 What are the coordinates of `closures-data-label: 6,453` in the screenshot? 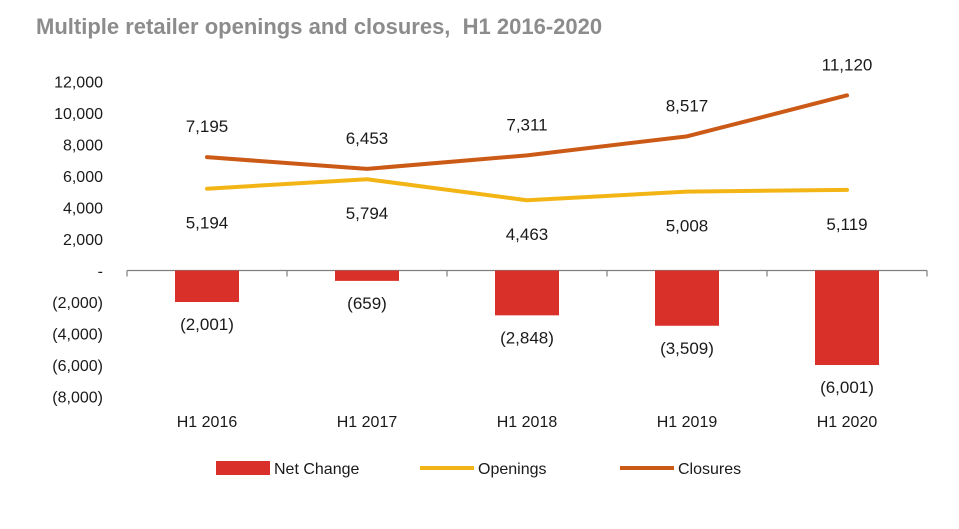 It's located at (367, 138).